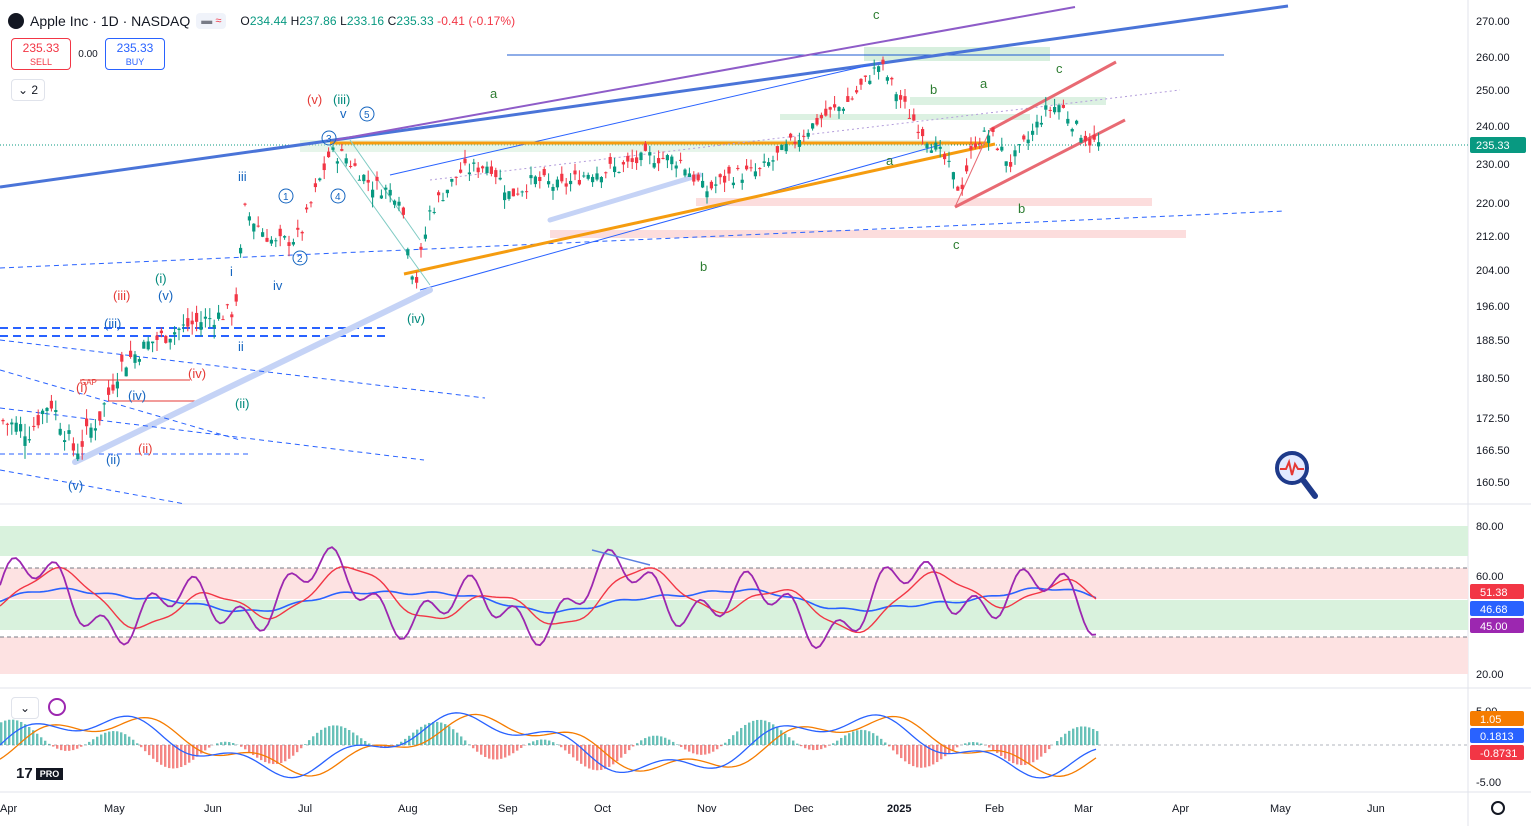 The image size is (1531, 826). I want to click on rsi-ma-slow-line, so click(548, 600).